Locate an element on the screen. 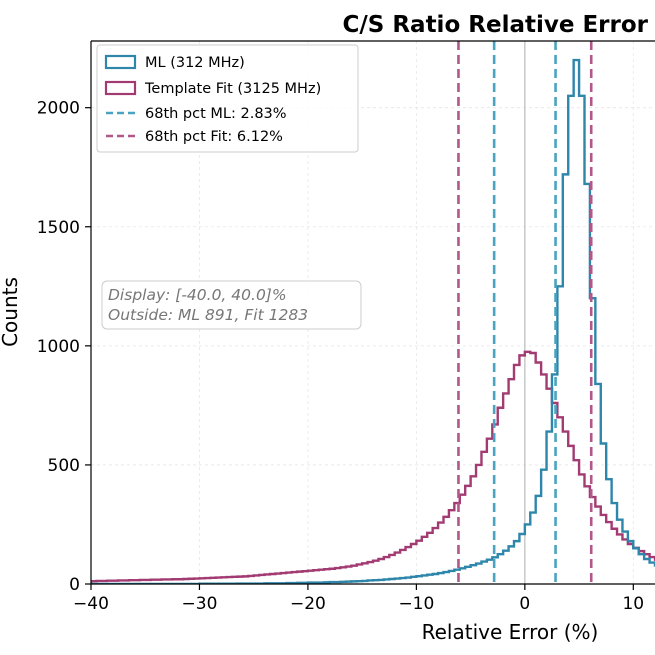 This screenshot has height=655, width=655. y-tick-label-3: 1500 is located at coordinates (58, 228).